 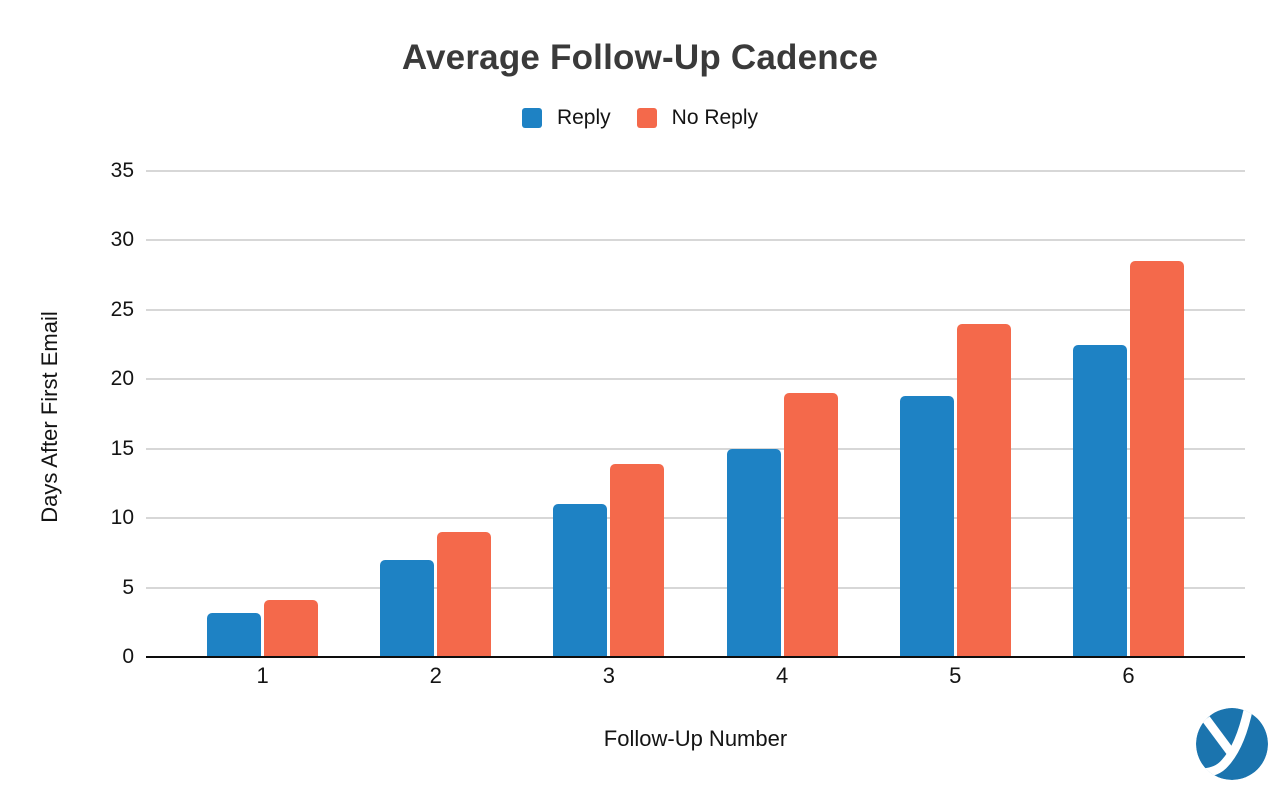 What do you see at coordinates (128, 656) in the screenshot?
I see `y-tick-label-0: 0` at bounding box center [128, 656].